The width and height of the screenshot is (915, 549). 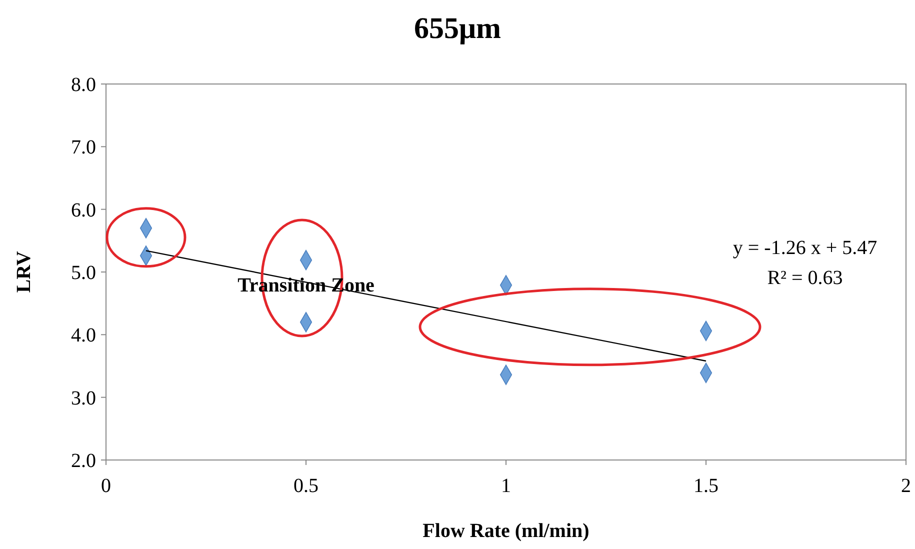 I want to click on y-tick-label: 2.0, so click(x=83, y=461).